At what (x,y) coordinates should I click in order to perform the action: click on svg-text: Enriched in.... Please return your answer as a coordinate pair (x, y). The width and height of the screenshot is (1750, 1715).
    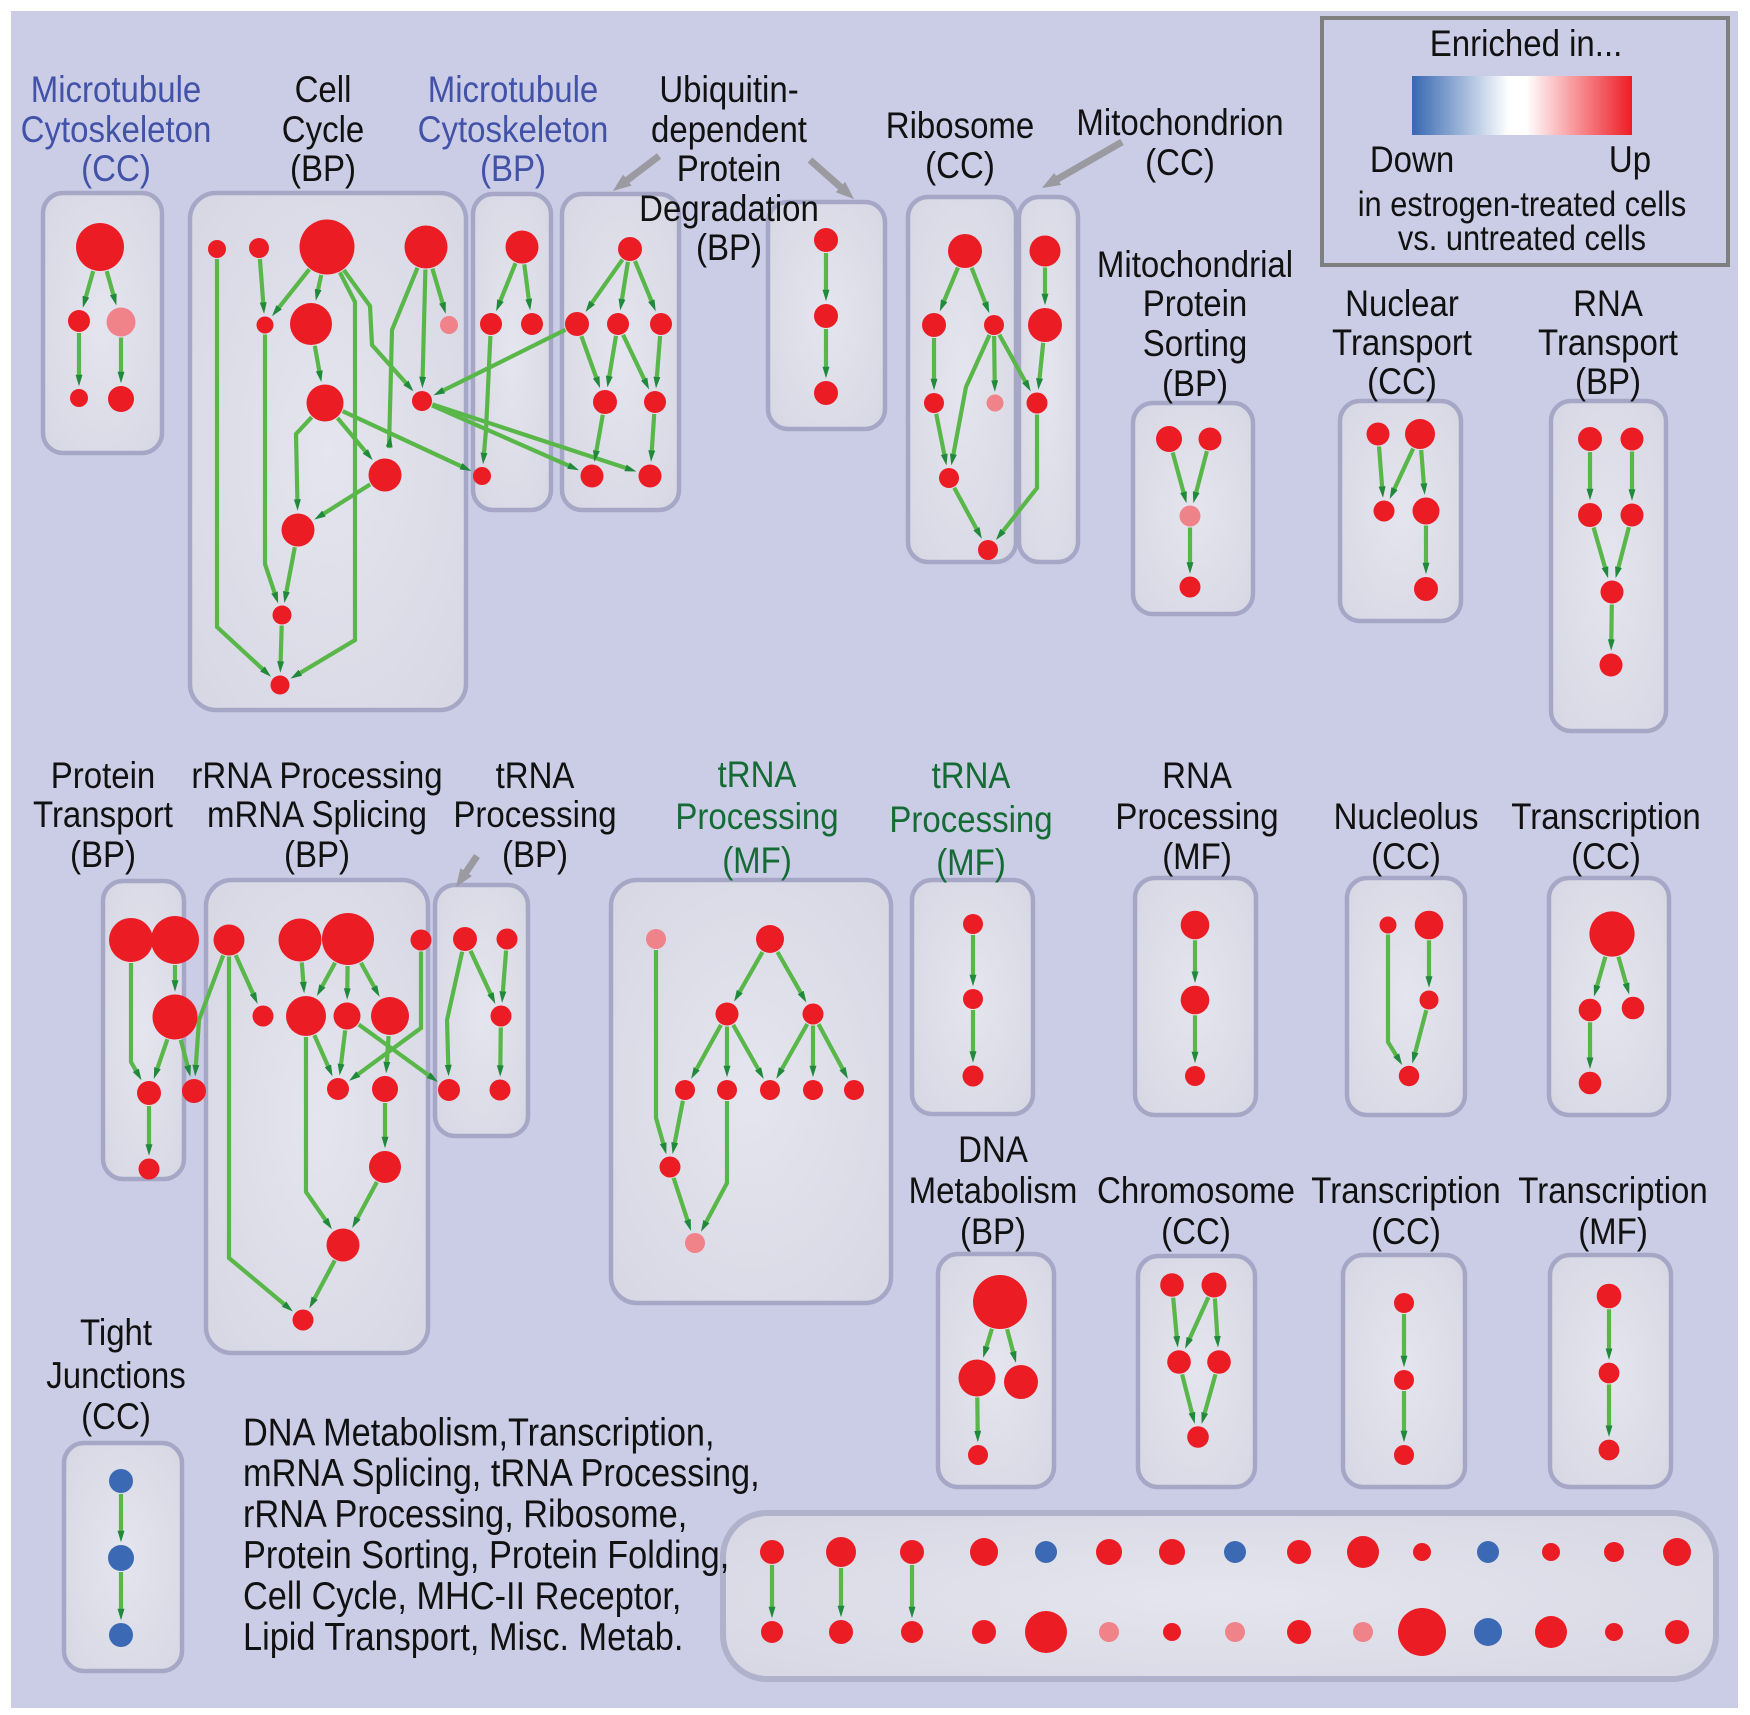
    Looking at the image, I should click on (1526, 43).